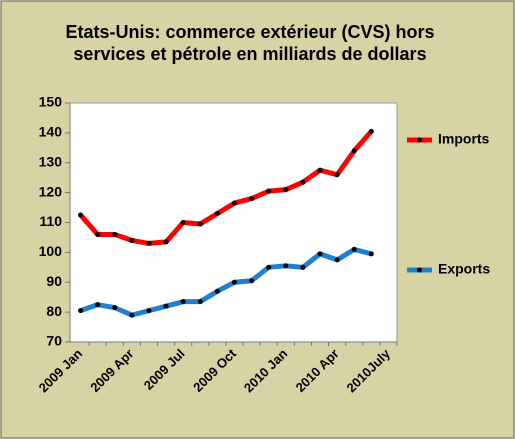 The width and height of the screenshot is (515, 439). I want to click on y-tick-label: 140, so click(51, 132).